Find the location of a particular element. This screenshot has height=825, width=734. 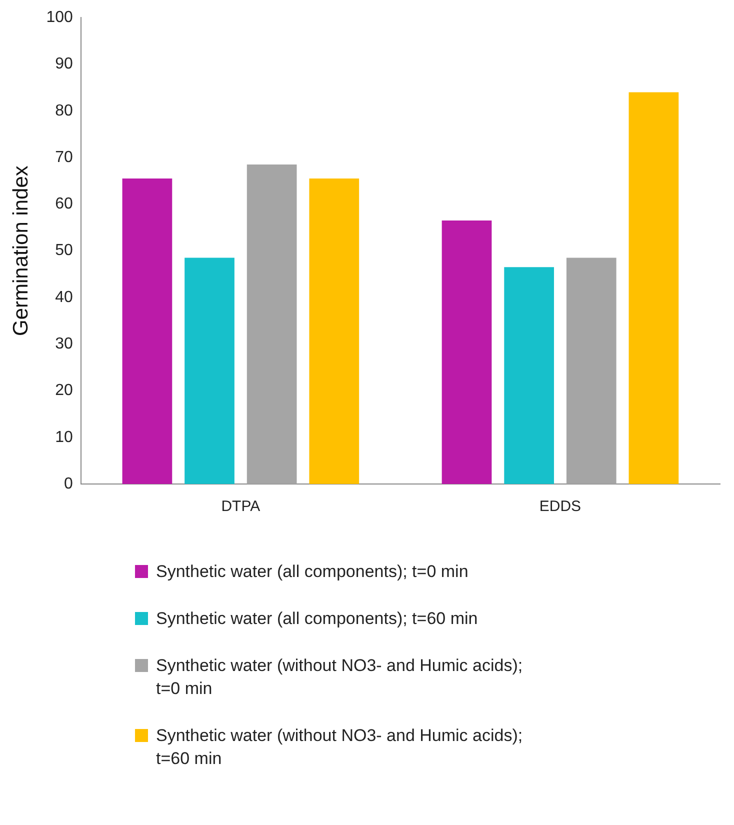

y-tick-label: 40 is located at coordinates (64, 297).